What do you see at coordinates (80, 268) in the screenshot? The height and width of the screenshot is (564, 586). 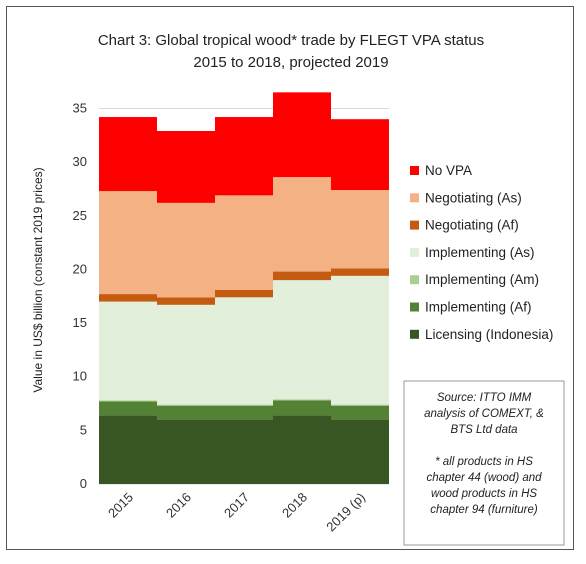 I see `y-tick-label: 20` at bounding box center [80, 268].